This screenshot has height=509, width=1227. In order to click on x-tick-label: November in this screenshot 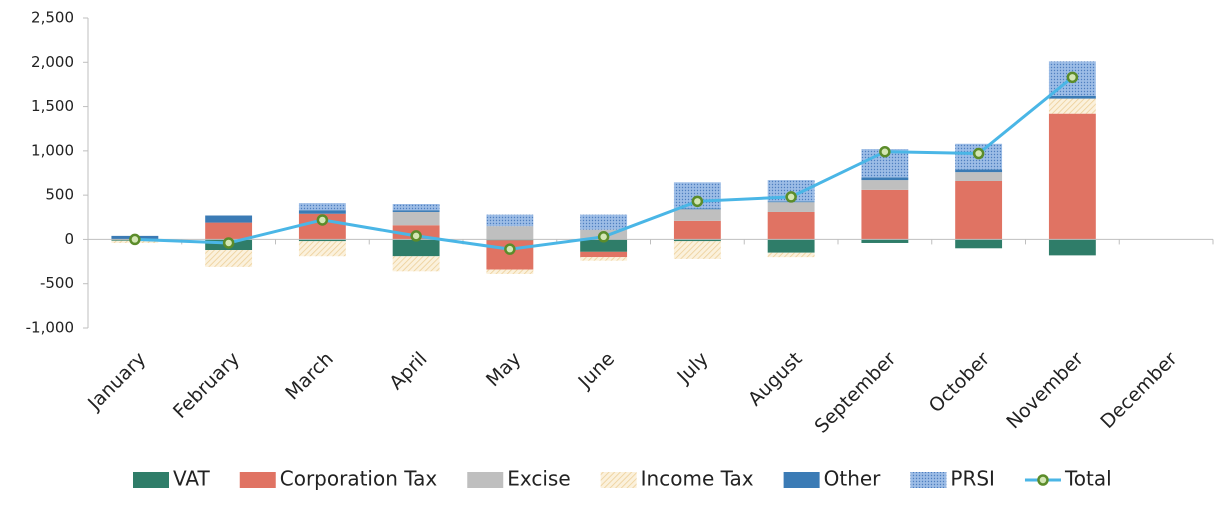, I will do `click(1045, 391)`.